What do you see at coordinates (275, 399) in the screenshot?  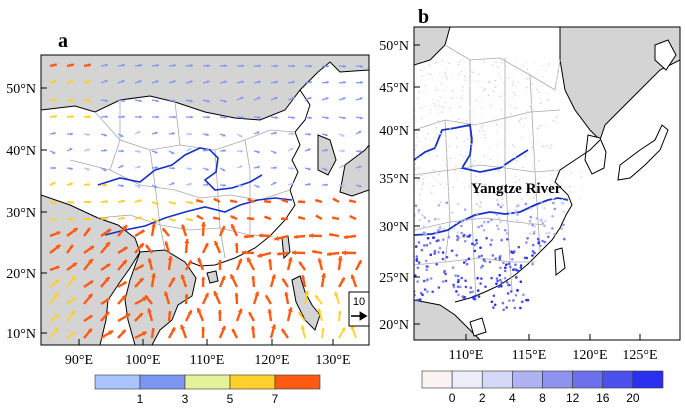 I see `panel-a-colorbar-label: 7` at bounding box center [275, 399].